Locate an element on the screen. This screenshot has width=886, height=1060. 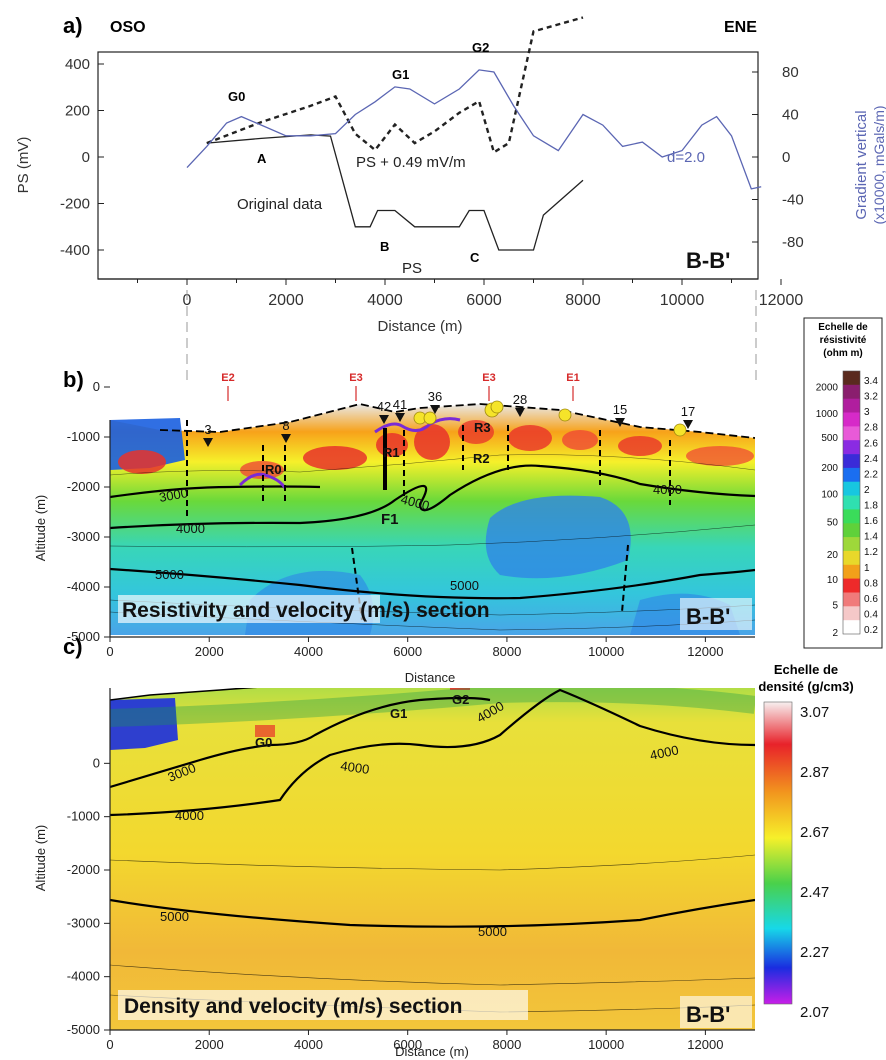
resistivity-right-tick: 3.4 is located at coordinates (871, 381).